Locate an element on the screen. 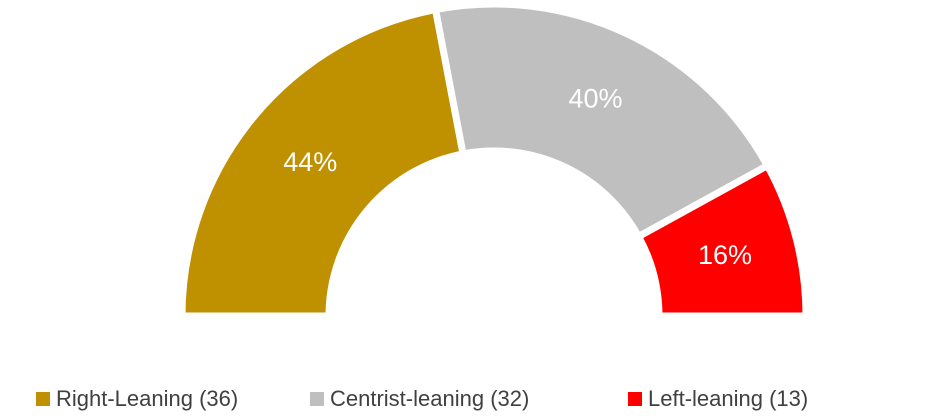  legend-label: Left-leaning (13) is located at coordinates (728, 398).